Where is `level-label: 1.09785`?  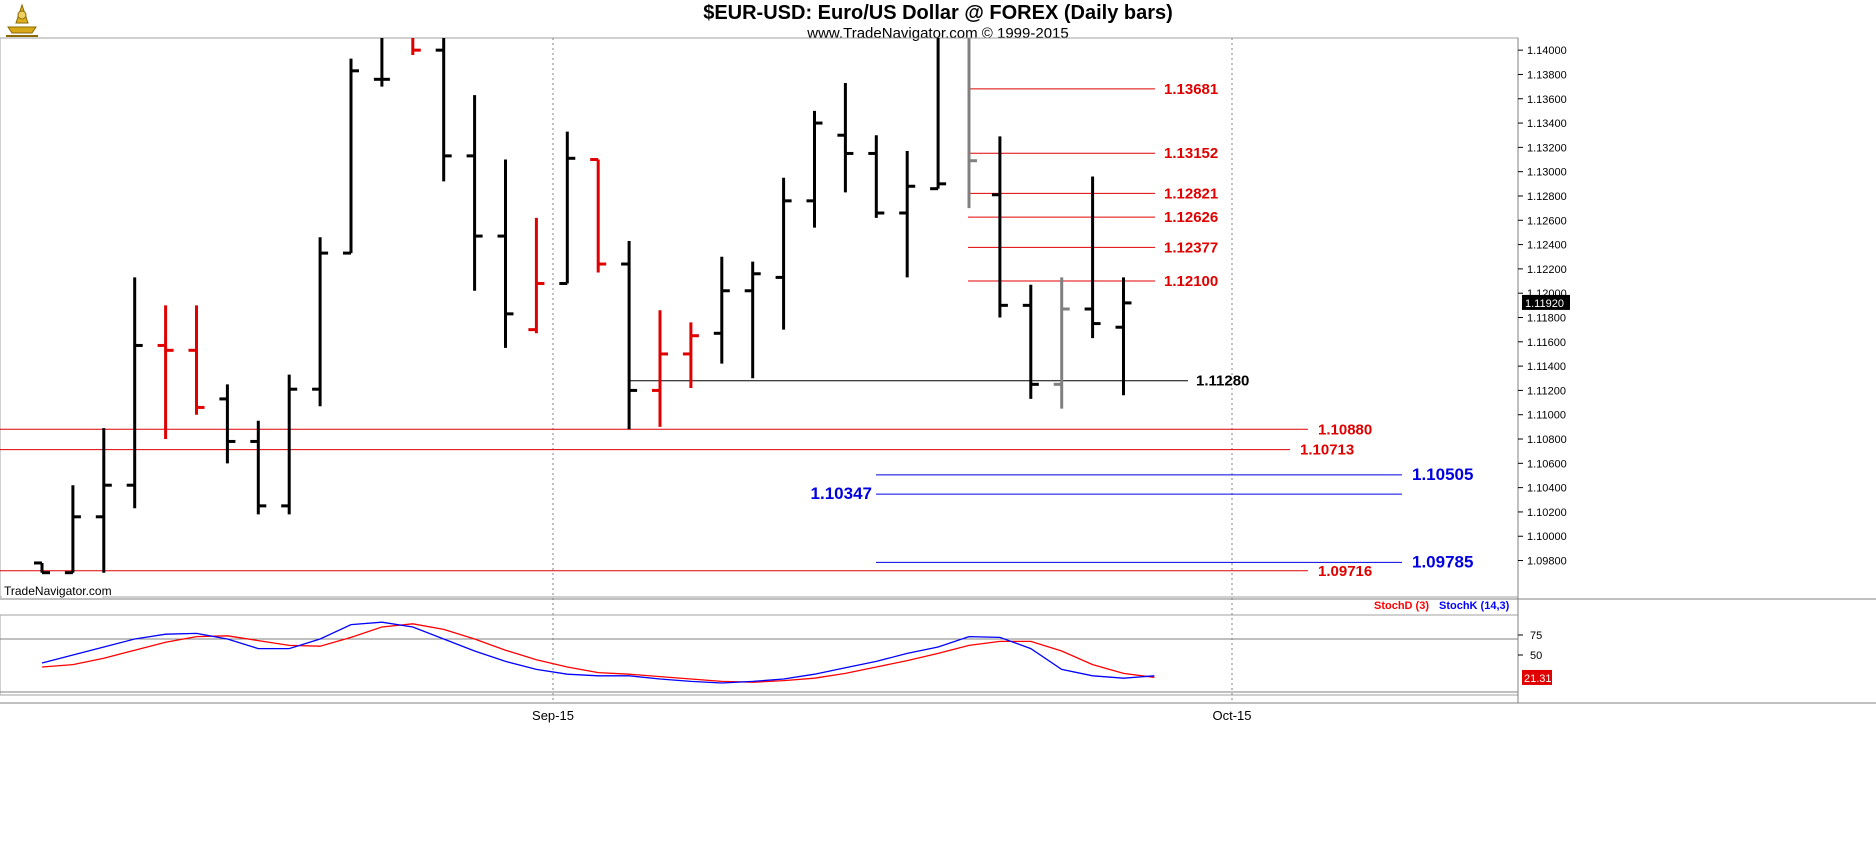 level-label: 1.09785 is located at coordinates (1442, 561).